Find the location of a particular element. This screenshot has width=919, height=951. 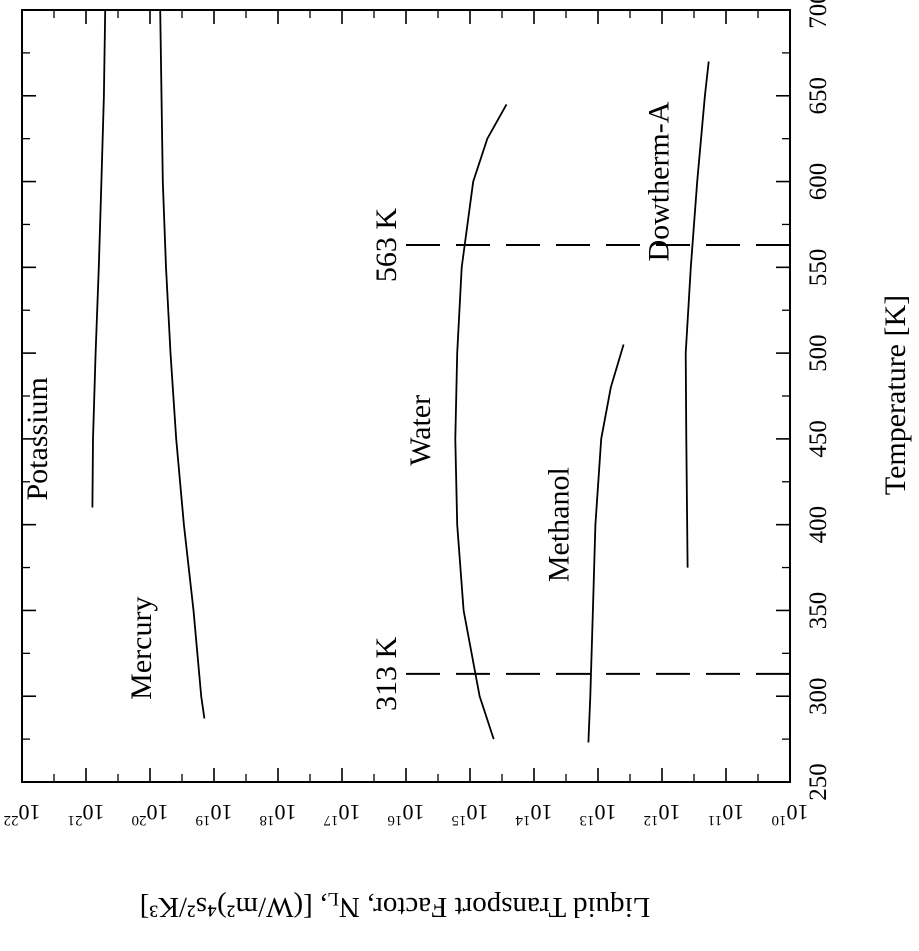

y-tick-exponent: 18 is located at coordinates (267, 820).